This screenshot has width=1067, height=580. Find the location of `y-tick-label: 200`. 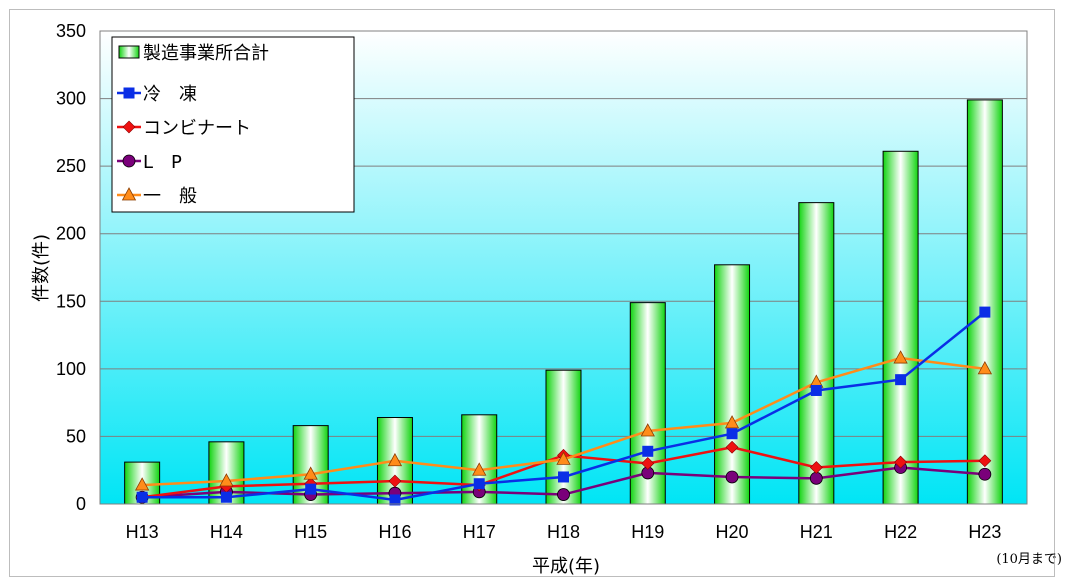

y-tick-label: 200 is located at coordinates (71, 234).